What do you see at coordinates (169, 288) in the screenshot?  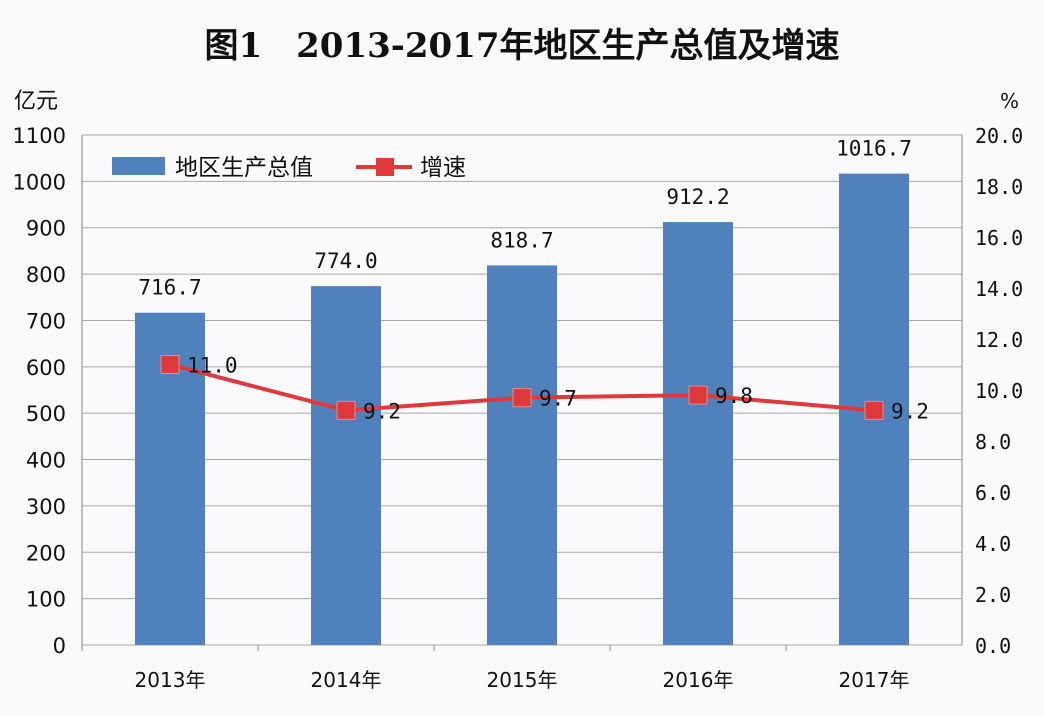 I see `bar-value-label: 716.7` at bounding box center [169, 288].